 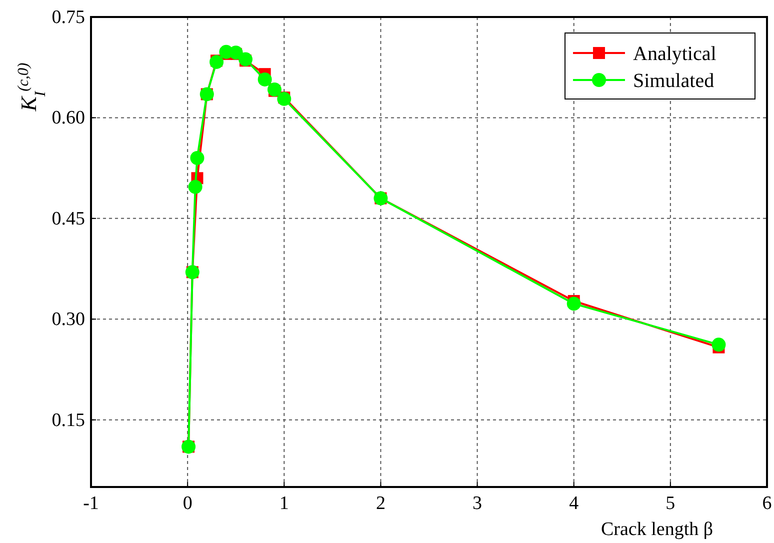 What do you see at coordinates (381, 503) in the screenshot?
I see `x-tick-label: 2` at bounding box center [381, 503].